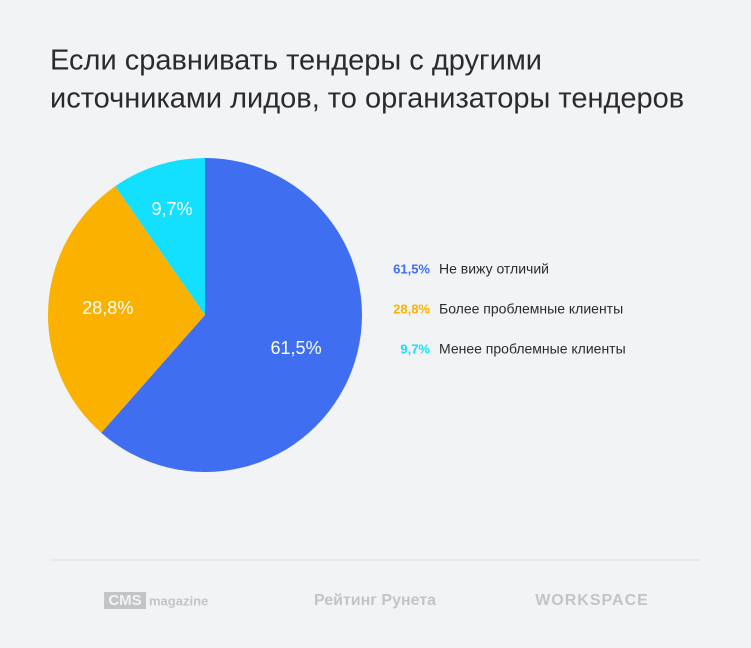  I want to click on logo-box, so click(125, 600).